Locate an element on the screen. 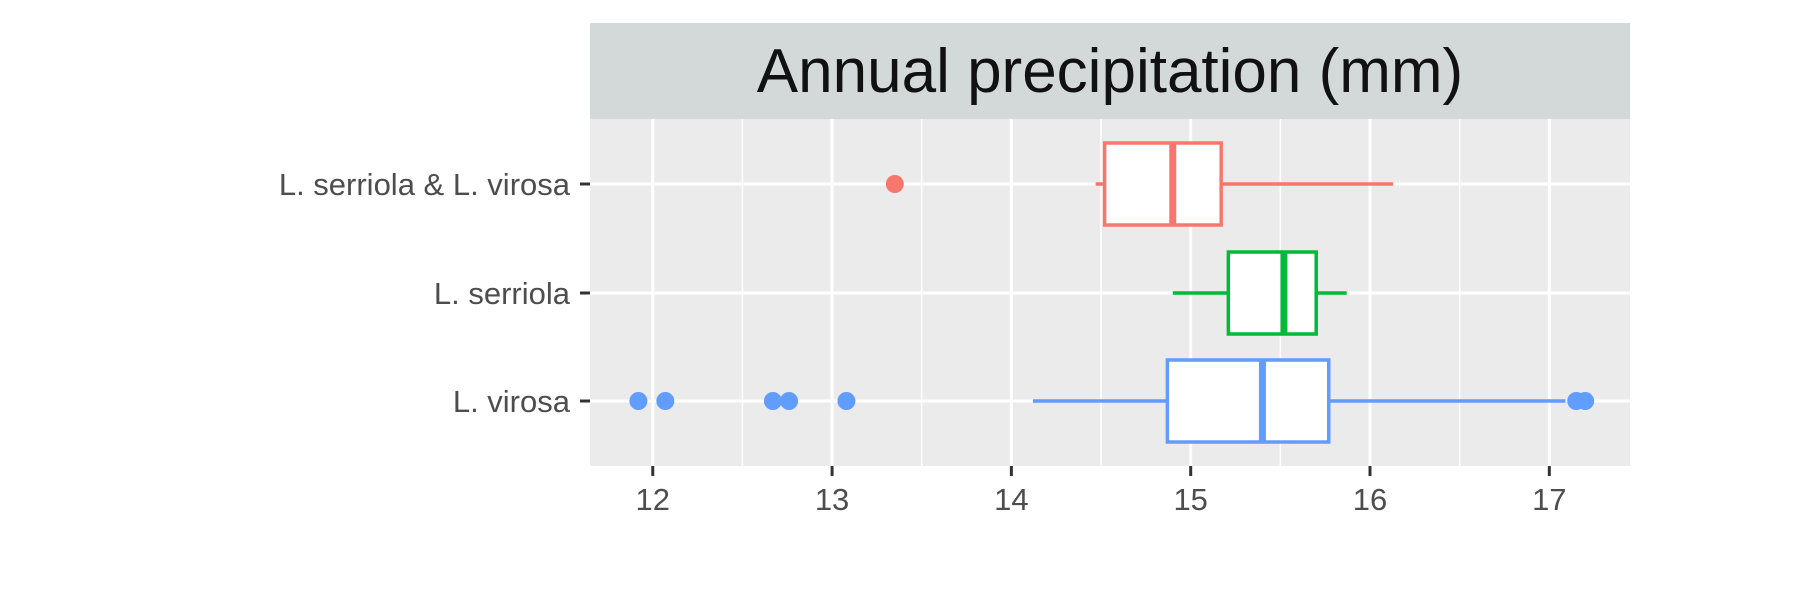 The width and height of the screenshot is (1800, 600). x-tick-label: 16 is located at coordinates (1370, 499).